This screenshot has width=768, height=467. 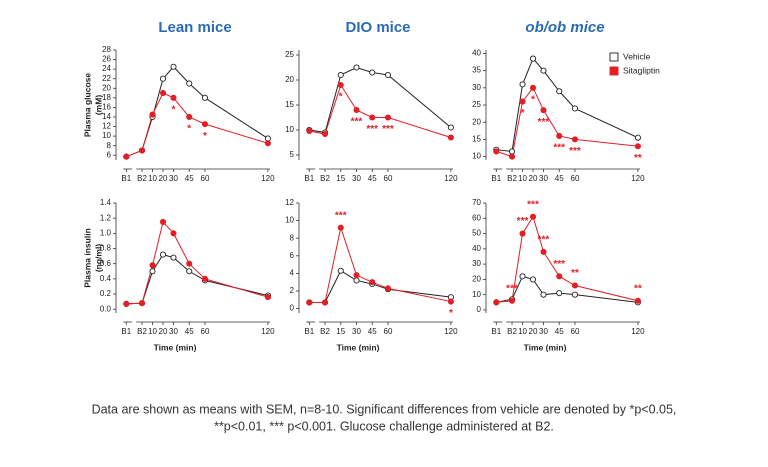 What do you see at coordinates (292, 308) in the screenshot?
I see `y-tick-label: 0` at bounding box center [292, 308].